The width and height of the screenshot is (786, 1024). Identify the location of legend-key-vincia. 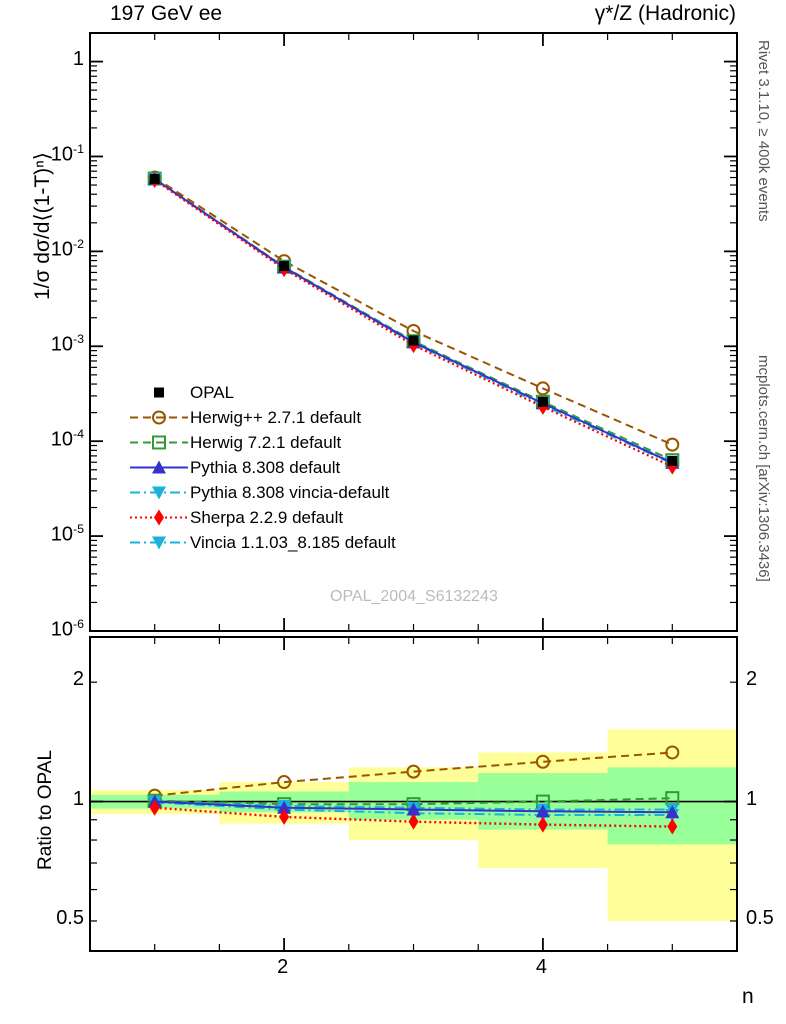
(159, 542).